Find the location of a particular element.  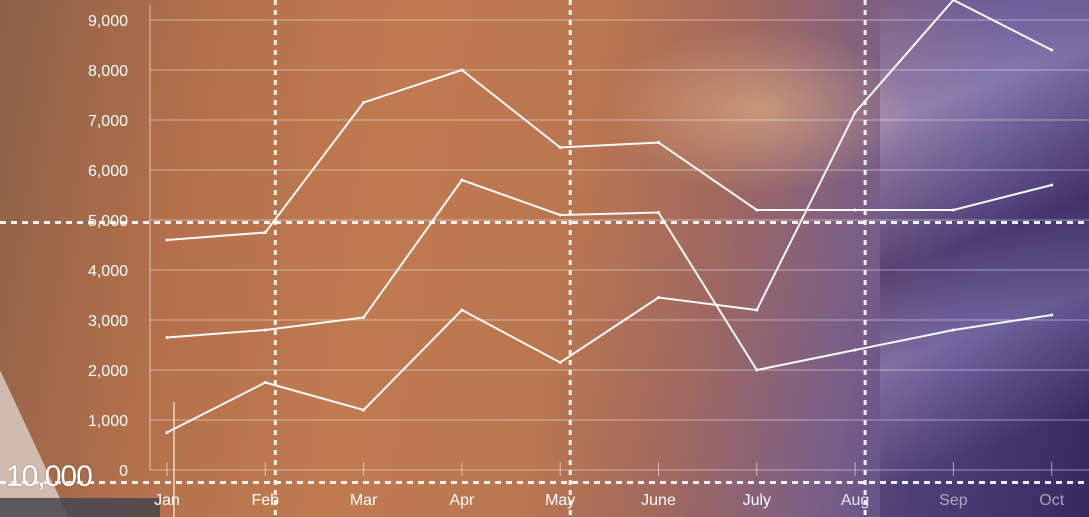

overlay-value-label: 10,000 is located at coordinates (49, 476).